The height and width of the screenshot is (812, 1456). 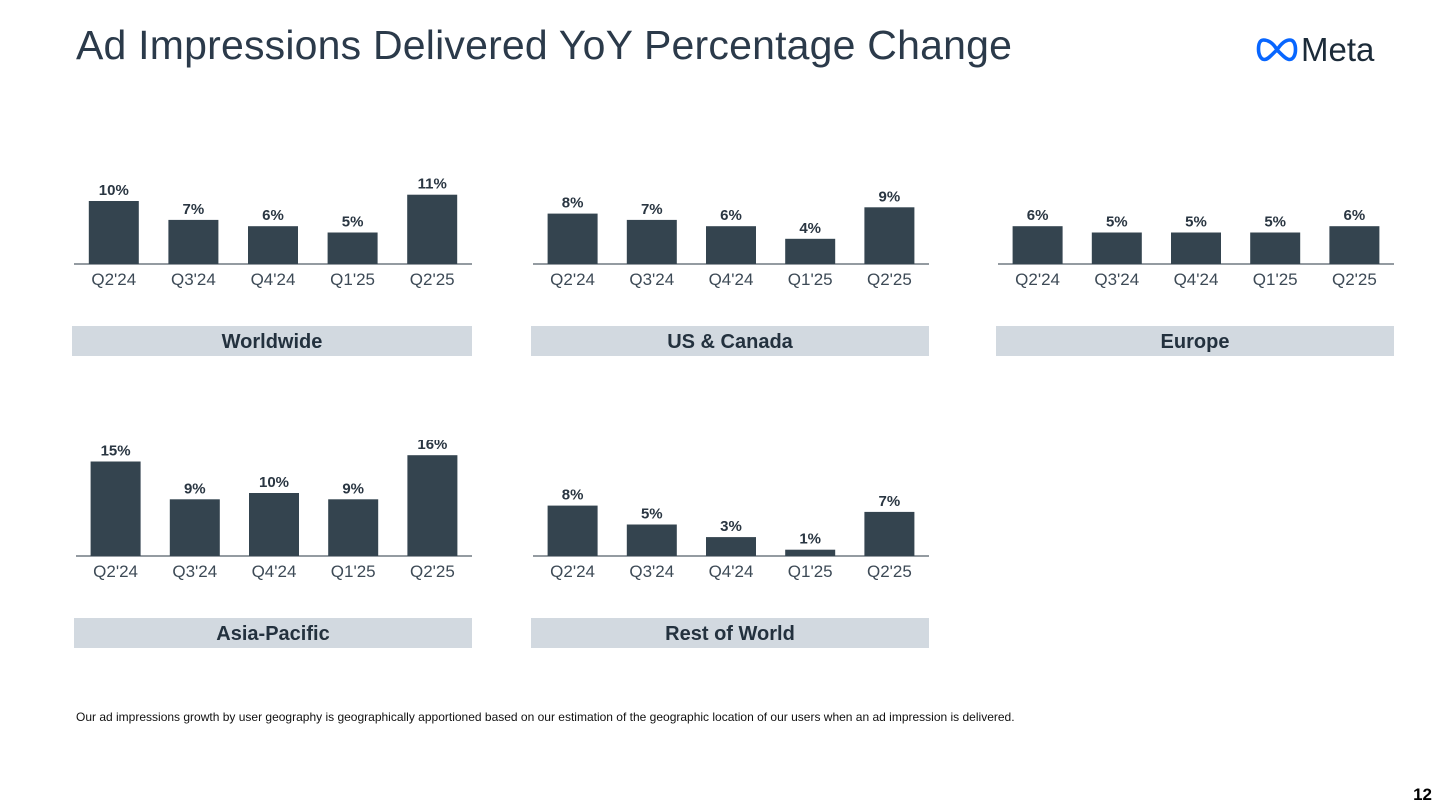 I want to click on meta-logo: Meta, so click(x=1315, y=50).